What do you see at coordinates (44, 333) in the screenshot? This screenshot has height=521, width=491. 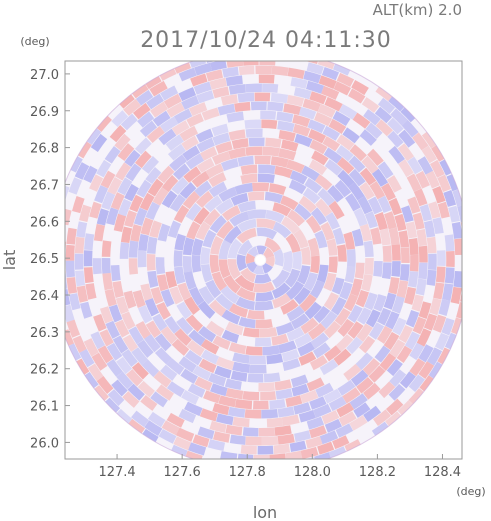 I see `y-tick-label: 26.3` at bounding box center [44, 333].